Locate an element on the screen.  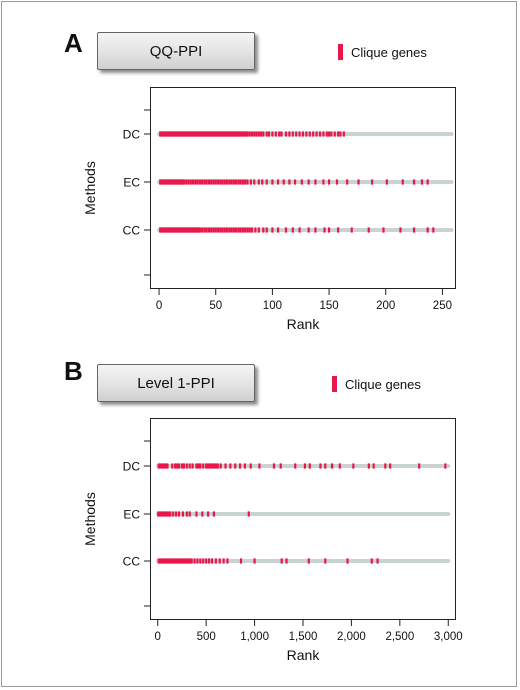
x-tick-label: 3,000 is located at coordinates (448, 637).